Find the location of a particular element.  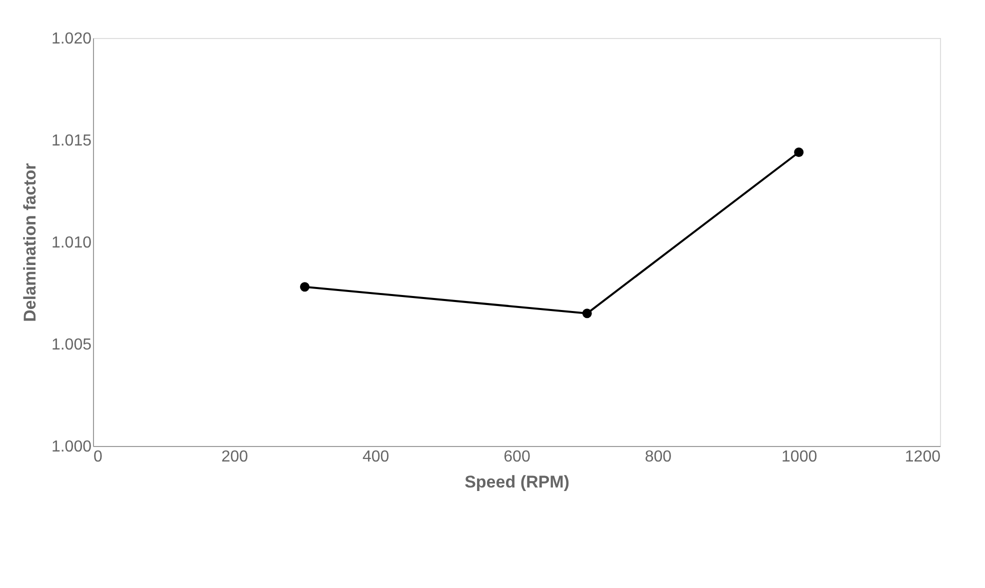

x-tick-label: 0 is located at coordinates (98, 457).